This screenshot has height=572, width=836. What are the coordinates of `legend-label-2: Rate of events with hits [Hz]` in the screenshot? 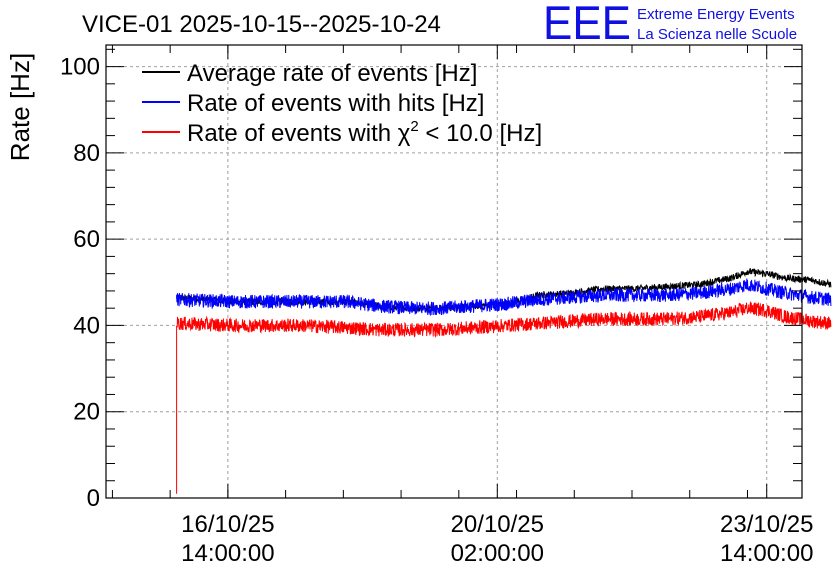 It's located at (335, 103).